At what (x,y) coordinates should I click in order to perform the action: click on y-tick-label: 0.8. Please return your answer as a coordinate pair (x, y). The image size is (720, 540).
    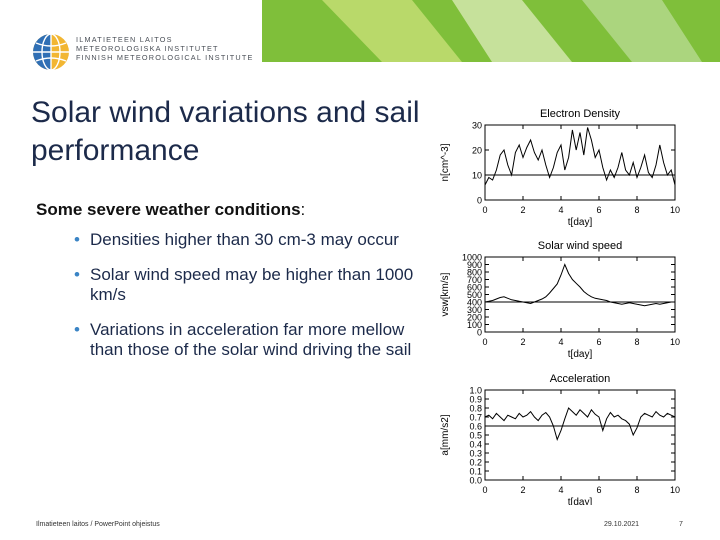
    Looking at the image, I should click on (475, 409).